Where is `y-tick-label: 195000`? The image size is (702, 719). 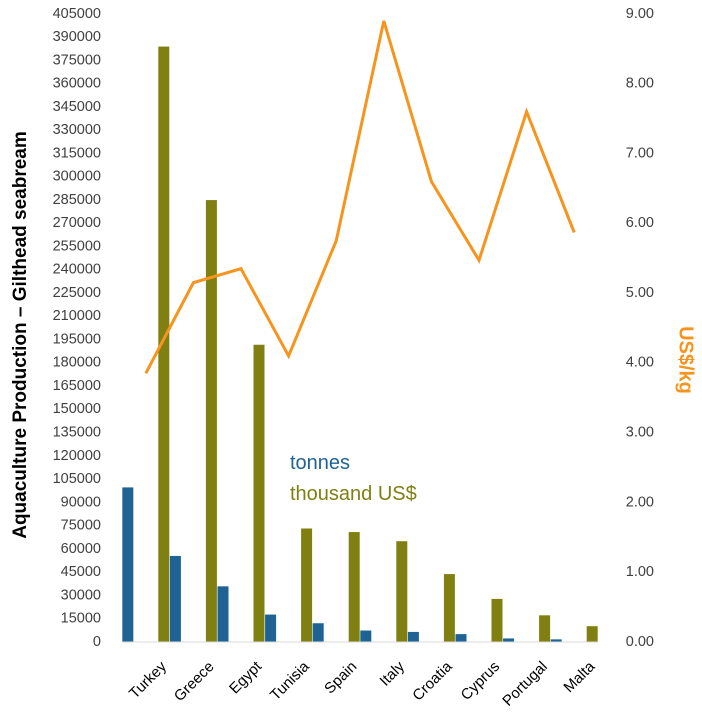
y-tick-label: 195000 is located at coordinates (77, 339).